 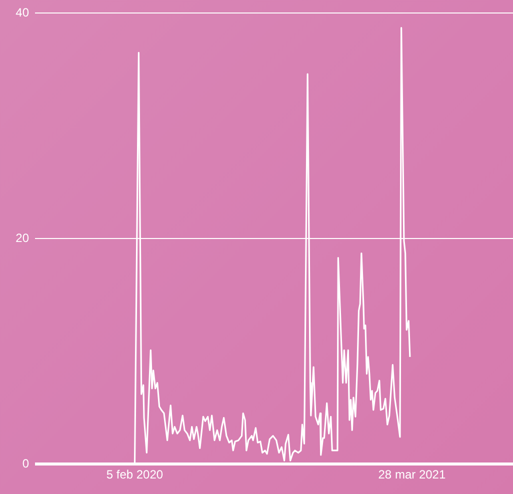 What do you see at coordinates (412, 475) in the screenshot?
I see `x-tick-label: 28 mar 2021` at bounding box center [412, 475].